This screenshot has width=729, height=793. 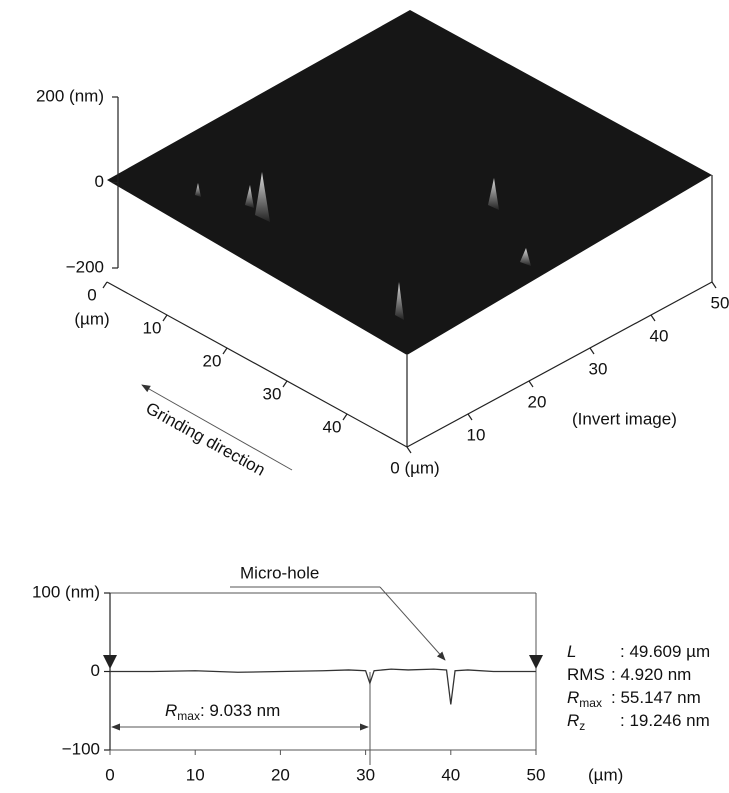 I want to click on profile-line, so click(x=323, y=686).